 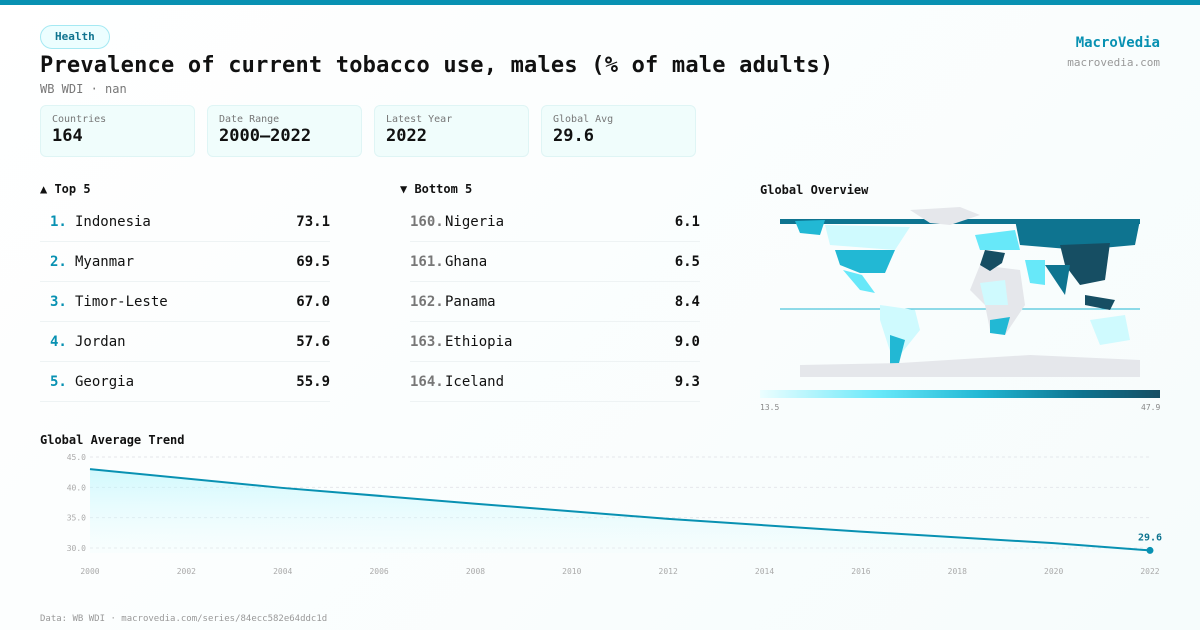 What do you see at coordinates (668, 571) in the screenshot?
I see `x-tick-label: 2012` at bounding box center [668, 571].